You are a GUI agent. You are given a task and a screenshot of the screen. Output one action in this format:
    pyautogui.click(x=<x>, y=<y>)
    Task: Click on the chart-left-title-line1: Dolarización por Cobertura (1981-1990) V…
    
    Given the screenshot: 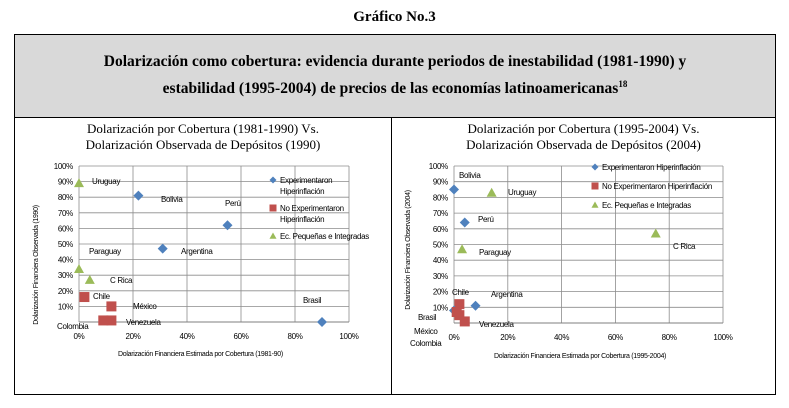 What is the action you would take?
    pyautogui.click(x=203, y=128)
    